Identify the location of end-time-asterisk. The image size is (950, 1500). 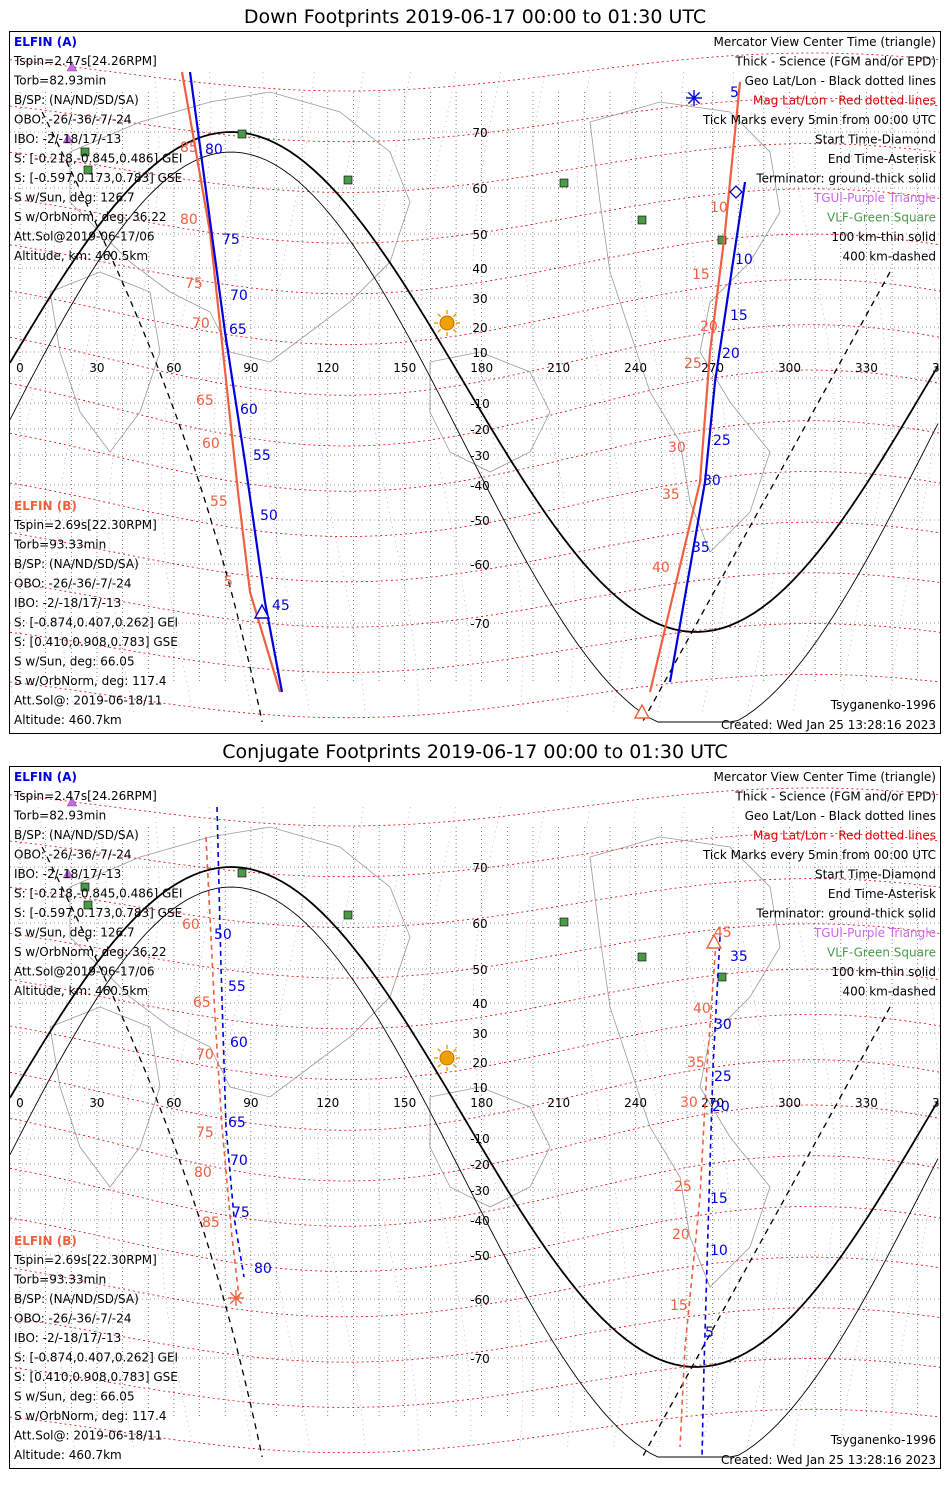
(236, 1298).